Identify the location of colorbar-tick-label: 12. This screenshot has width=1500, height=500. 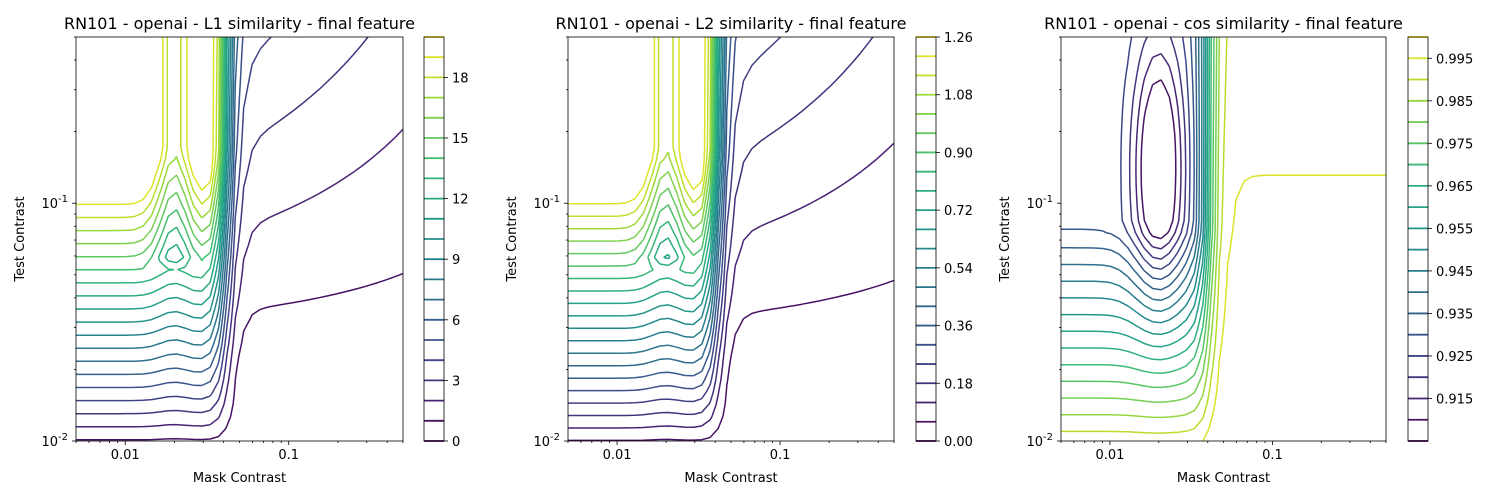
(460, 200).